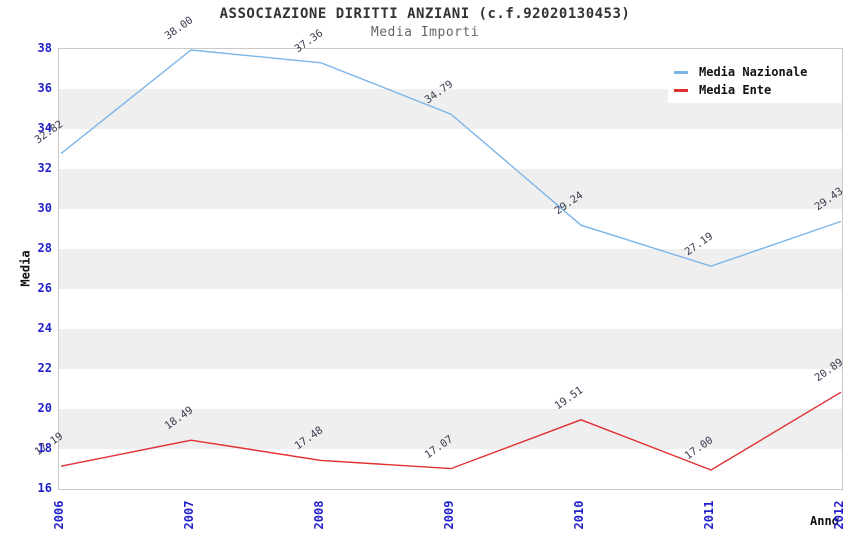 The width and height of the screenshot is (850, 550). Describe the element at coordinates (59, 515) in the screenshot. I see `x-tick-label: 2006` at that location.